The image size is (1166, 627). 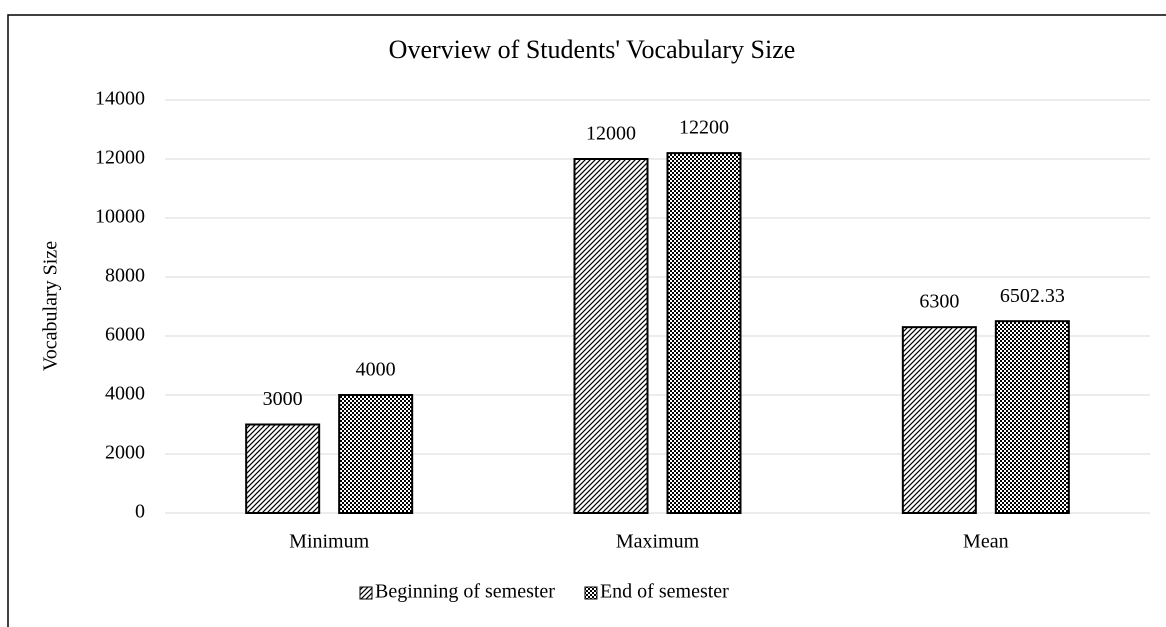 I want to click on y-tick-label: 12000, so click(x=120, y=158).